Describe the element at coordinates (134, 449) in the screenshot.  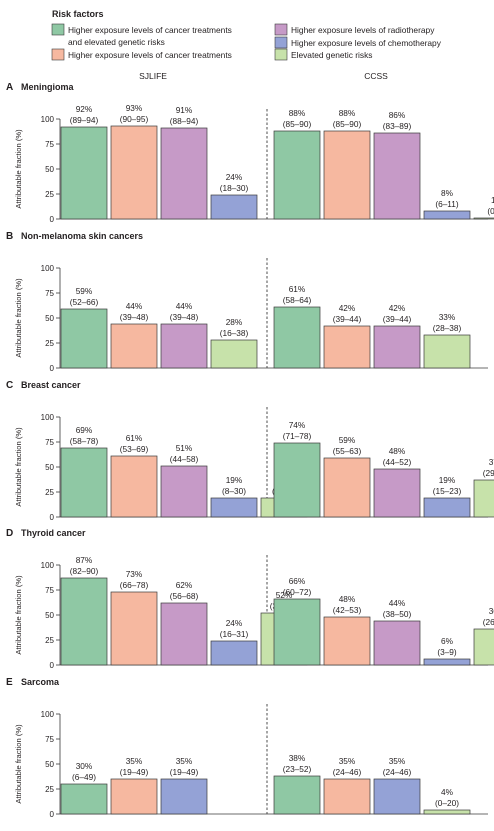
I see `bar-ci-label: (53–69)` at that location.